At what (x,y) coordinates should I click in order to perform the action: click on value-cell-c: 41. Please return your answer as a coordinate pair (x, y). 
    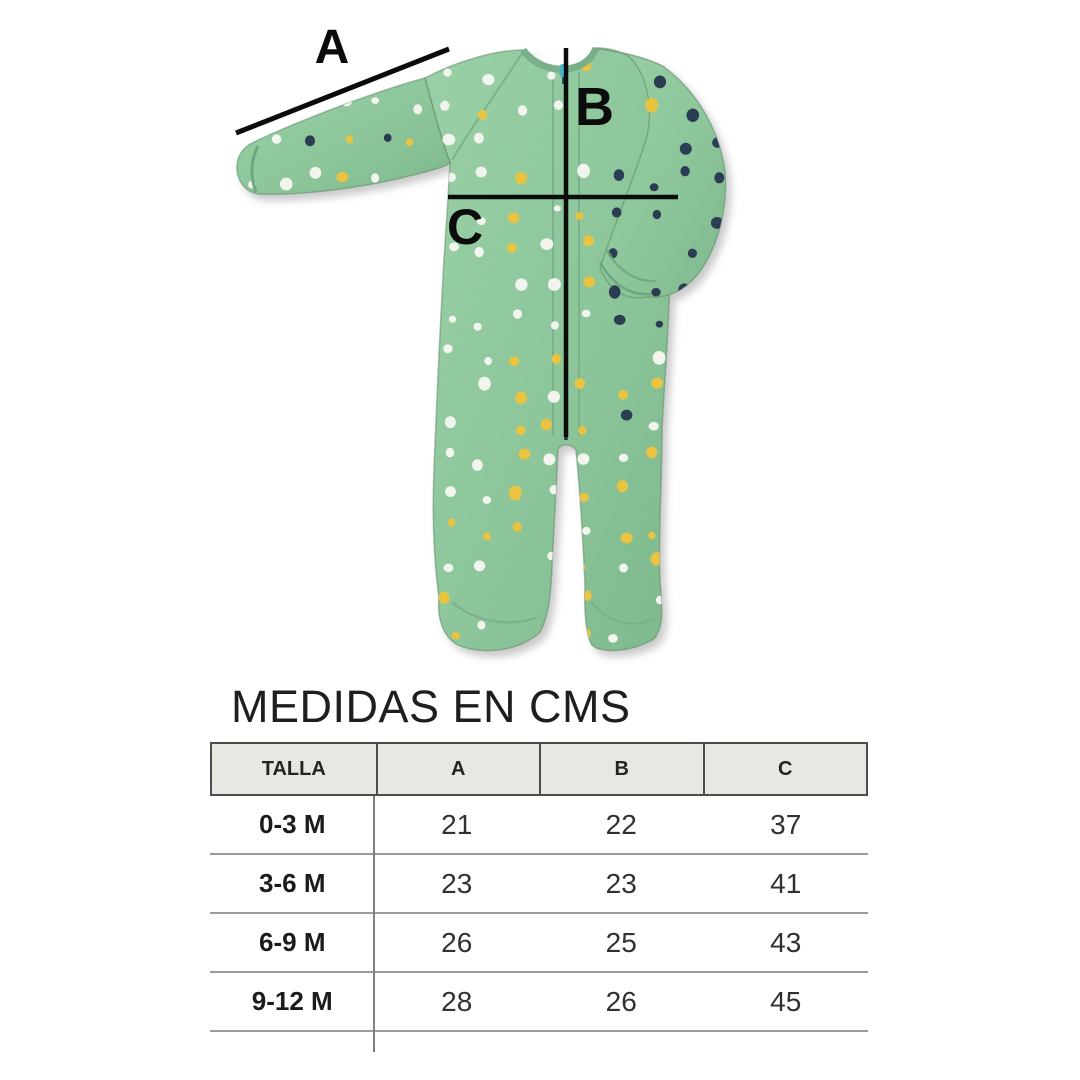
    Looking at the image, I should click on (786, 883).